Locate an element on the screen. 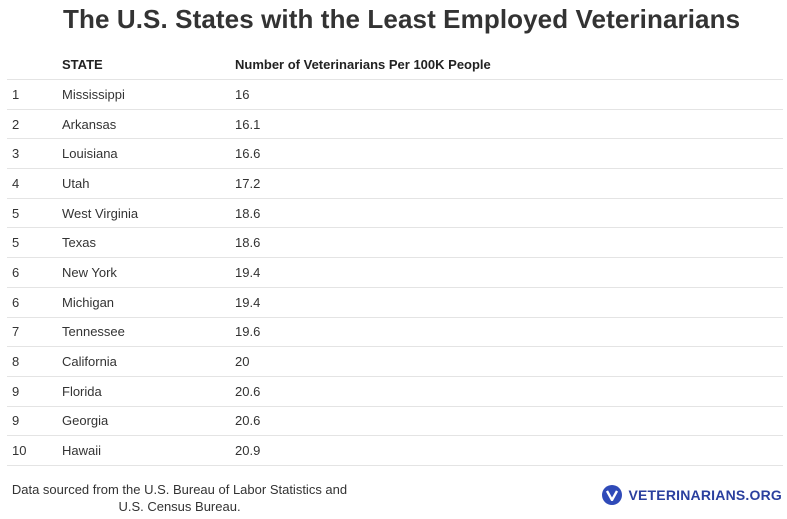 The image size is (787, 519). state-cell: Florida is located at coordinates (82, 391).